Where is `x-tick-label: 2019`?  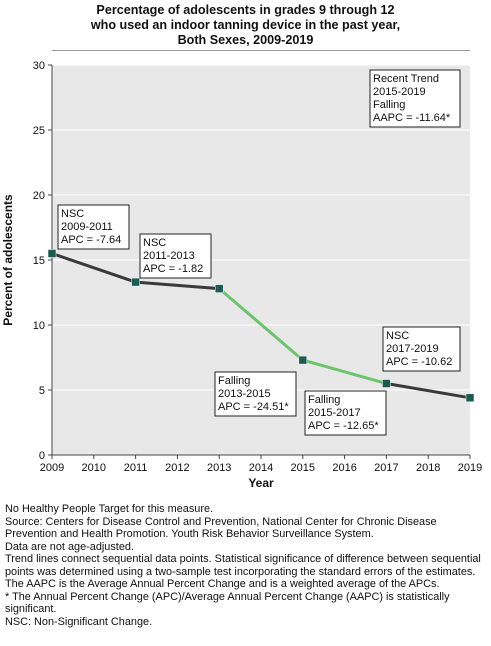
x-tick-label: 2019 is located at coordinates (470, 468).